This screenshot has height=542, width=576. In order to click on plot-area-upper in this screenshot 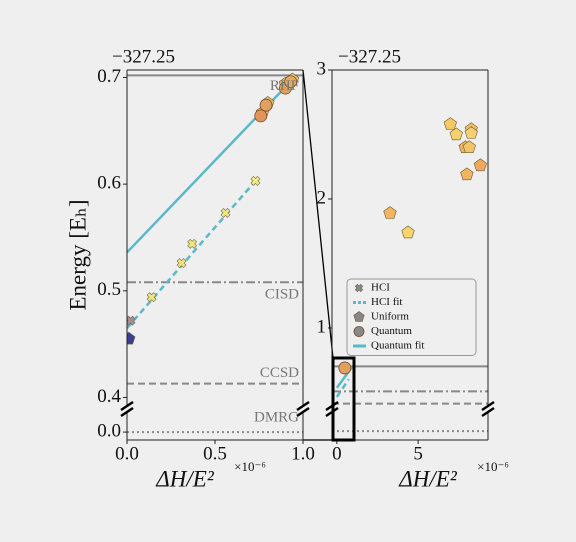, I will do `click(410, 261)`.